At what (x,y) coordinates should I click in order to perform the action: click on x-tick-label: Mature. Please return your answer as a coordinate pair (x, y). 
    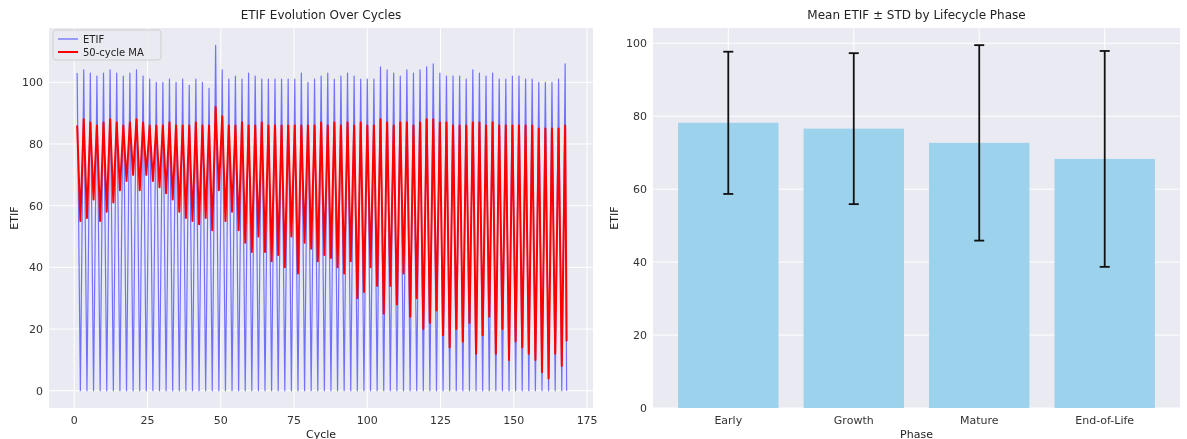
    Looking at the image, I should click on (979, 420).